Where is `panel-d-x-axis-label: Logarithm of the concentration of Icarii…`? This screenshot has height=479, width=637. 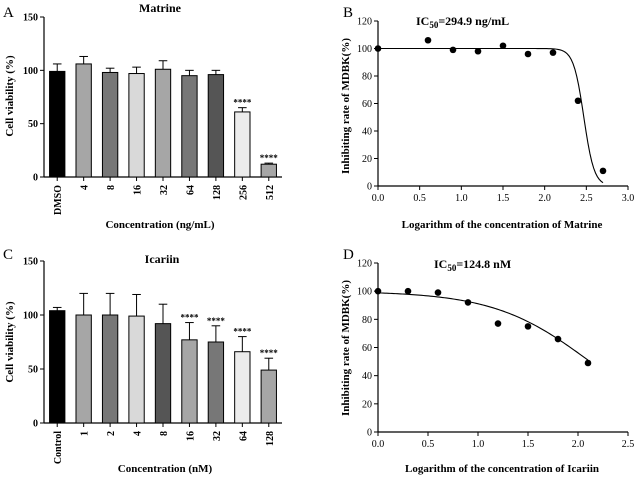 panel-d-x-axis-label: Logarithm of the concentration of Icarii… is located at coordinates (502, 469).